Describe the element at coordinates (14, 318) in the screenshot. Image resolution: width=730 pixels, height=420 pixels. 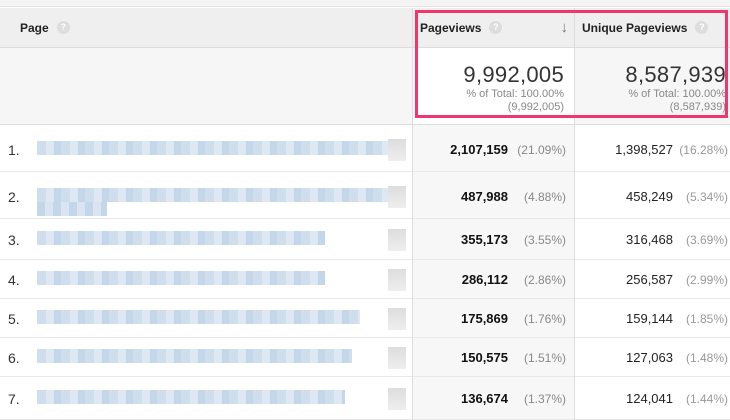
I see `row-number: 5.` at that location.